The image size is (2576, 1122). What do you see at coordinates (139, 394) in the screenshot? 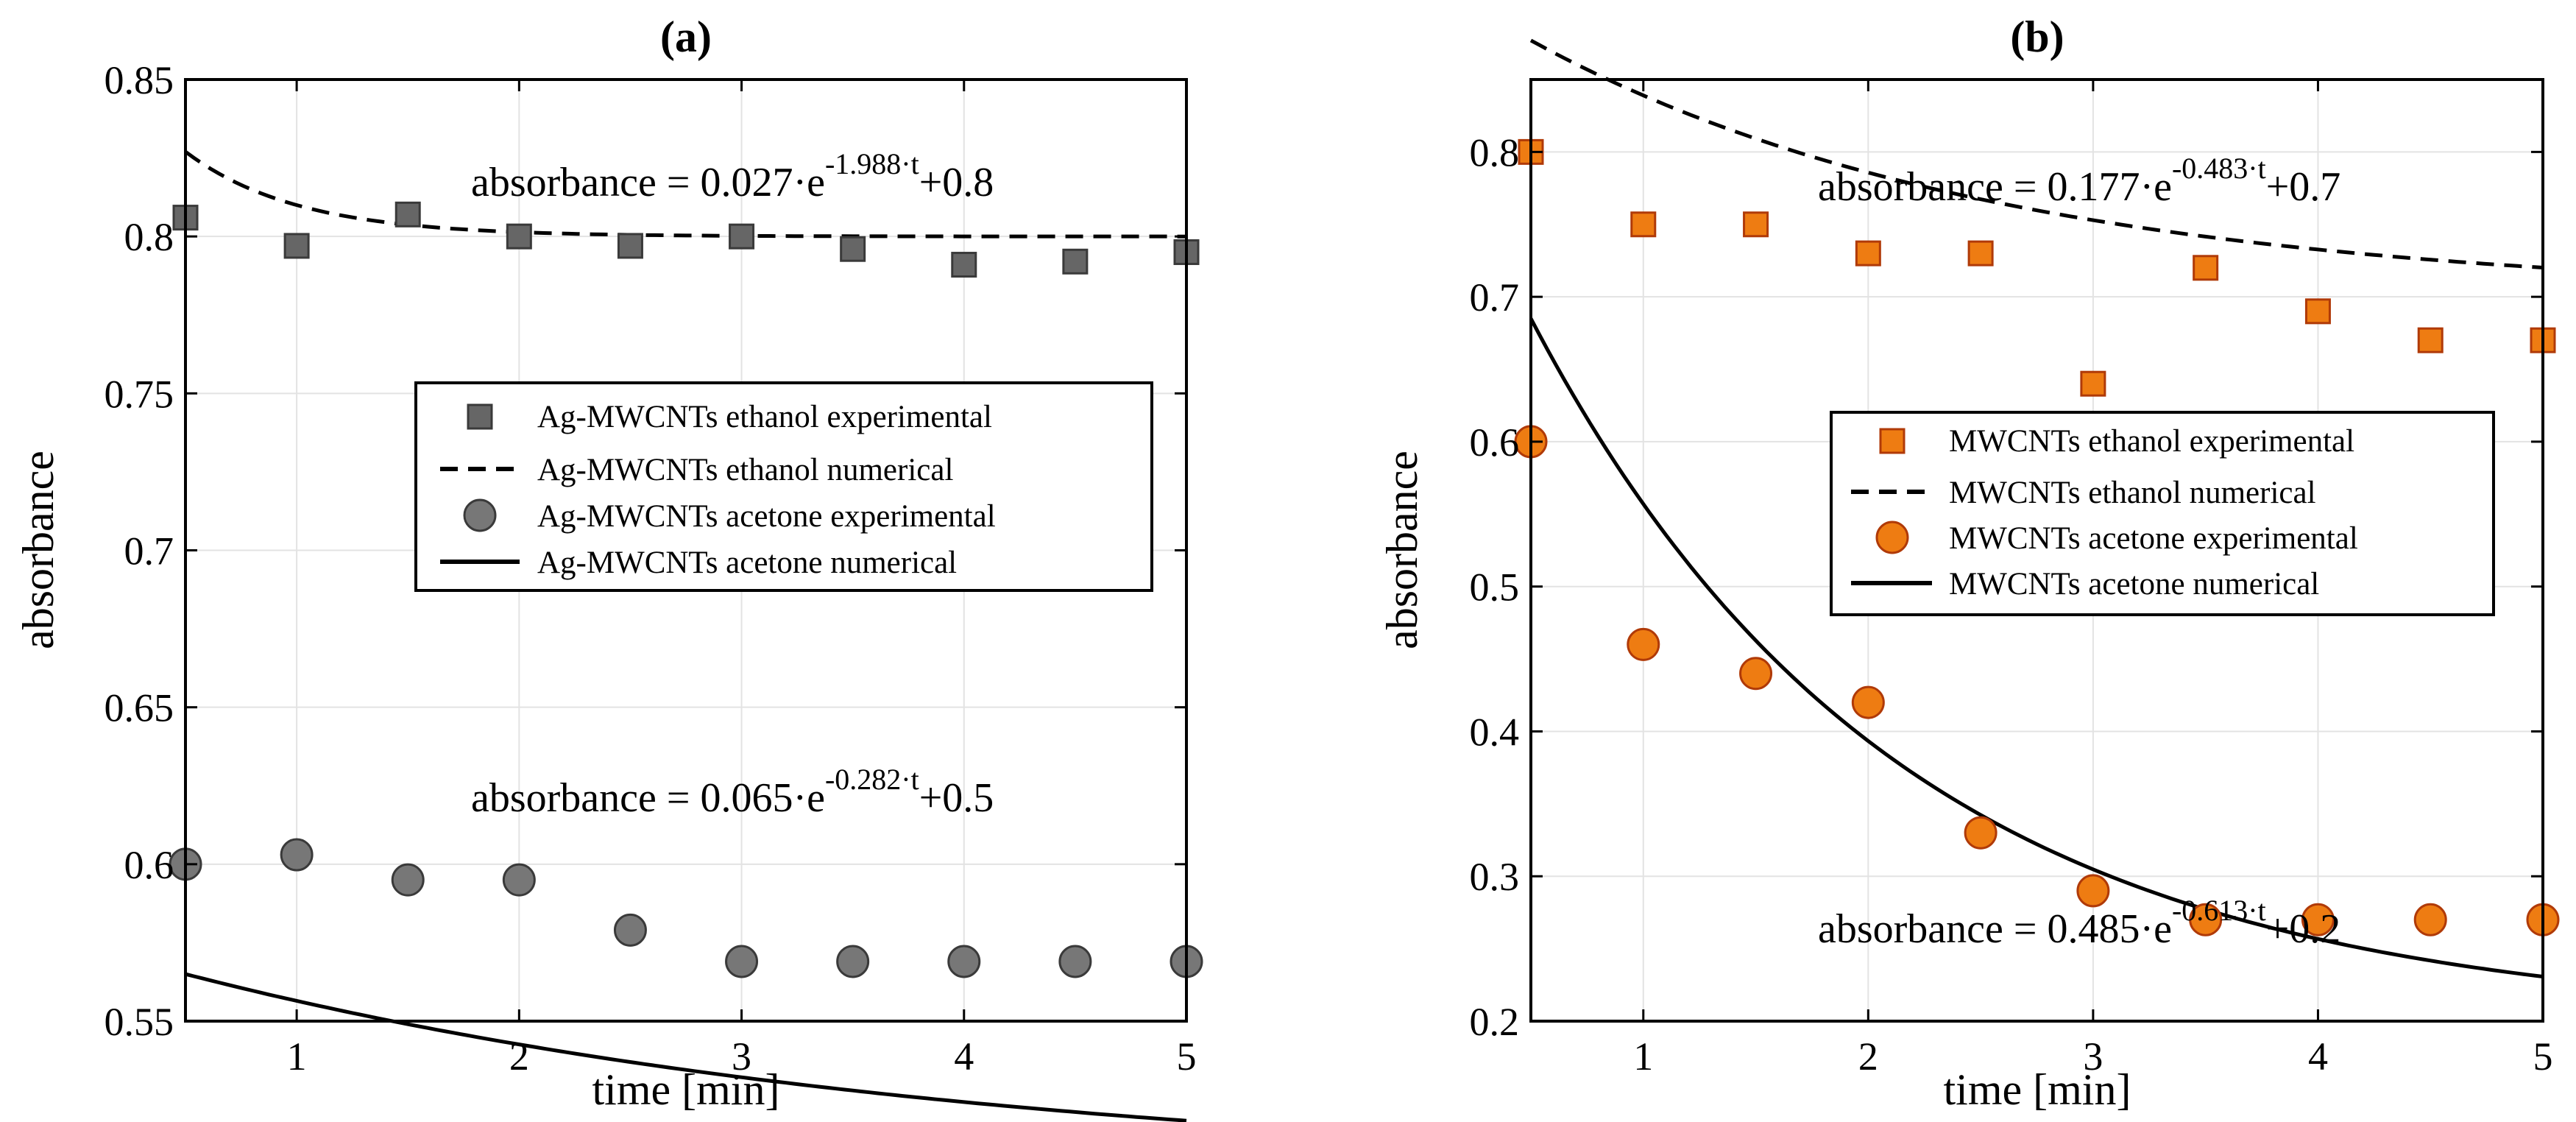
I see `y-tick-label: 0.75` at bounding box center [139, 394].